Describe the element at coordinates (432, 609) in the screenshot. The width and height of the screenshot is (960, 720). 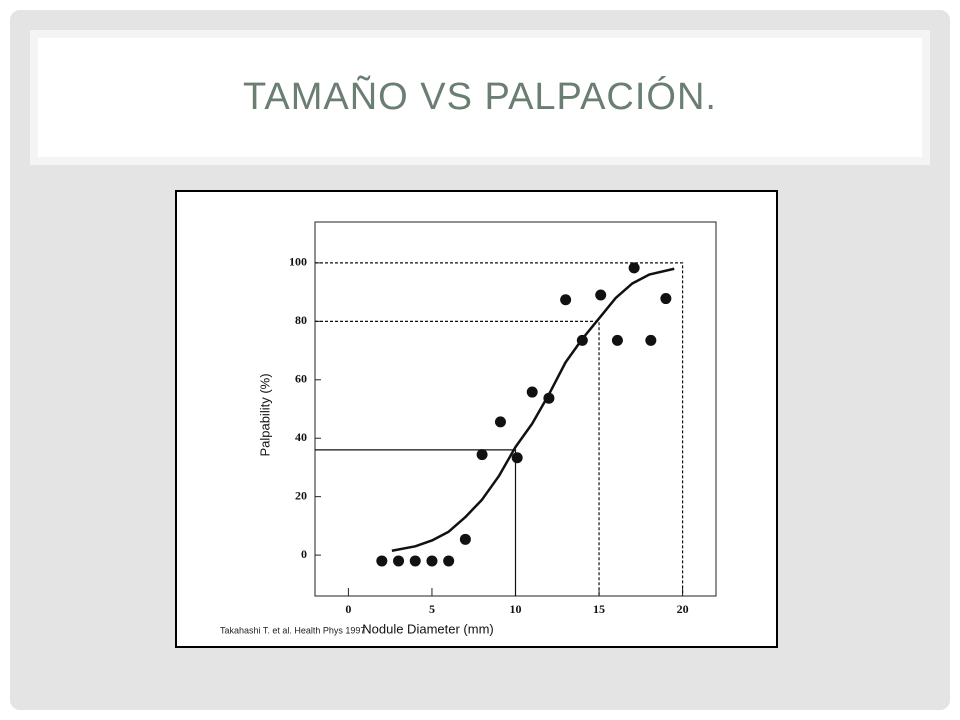
I see `x-tick-label: 5` at that location.